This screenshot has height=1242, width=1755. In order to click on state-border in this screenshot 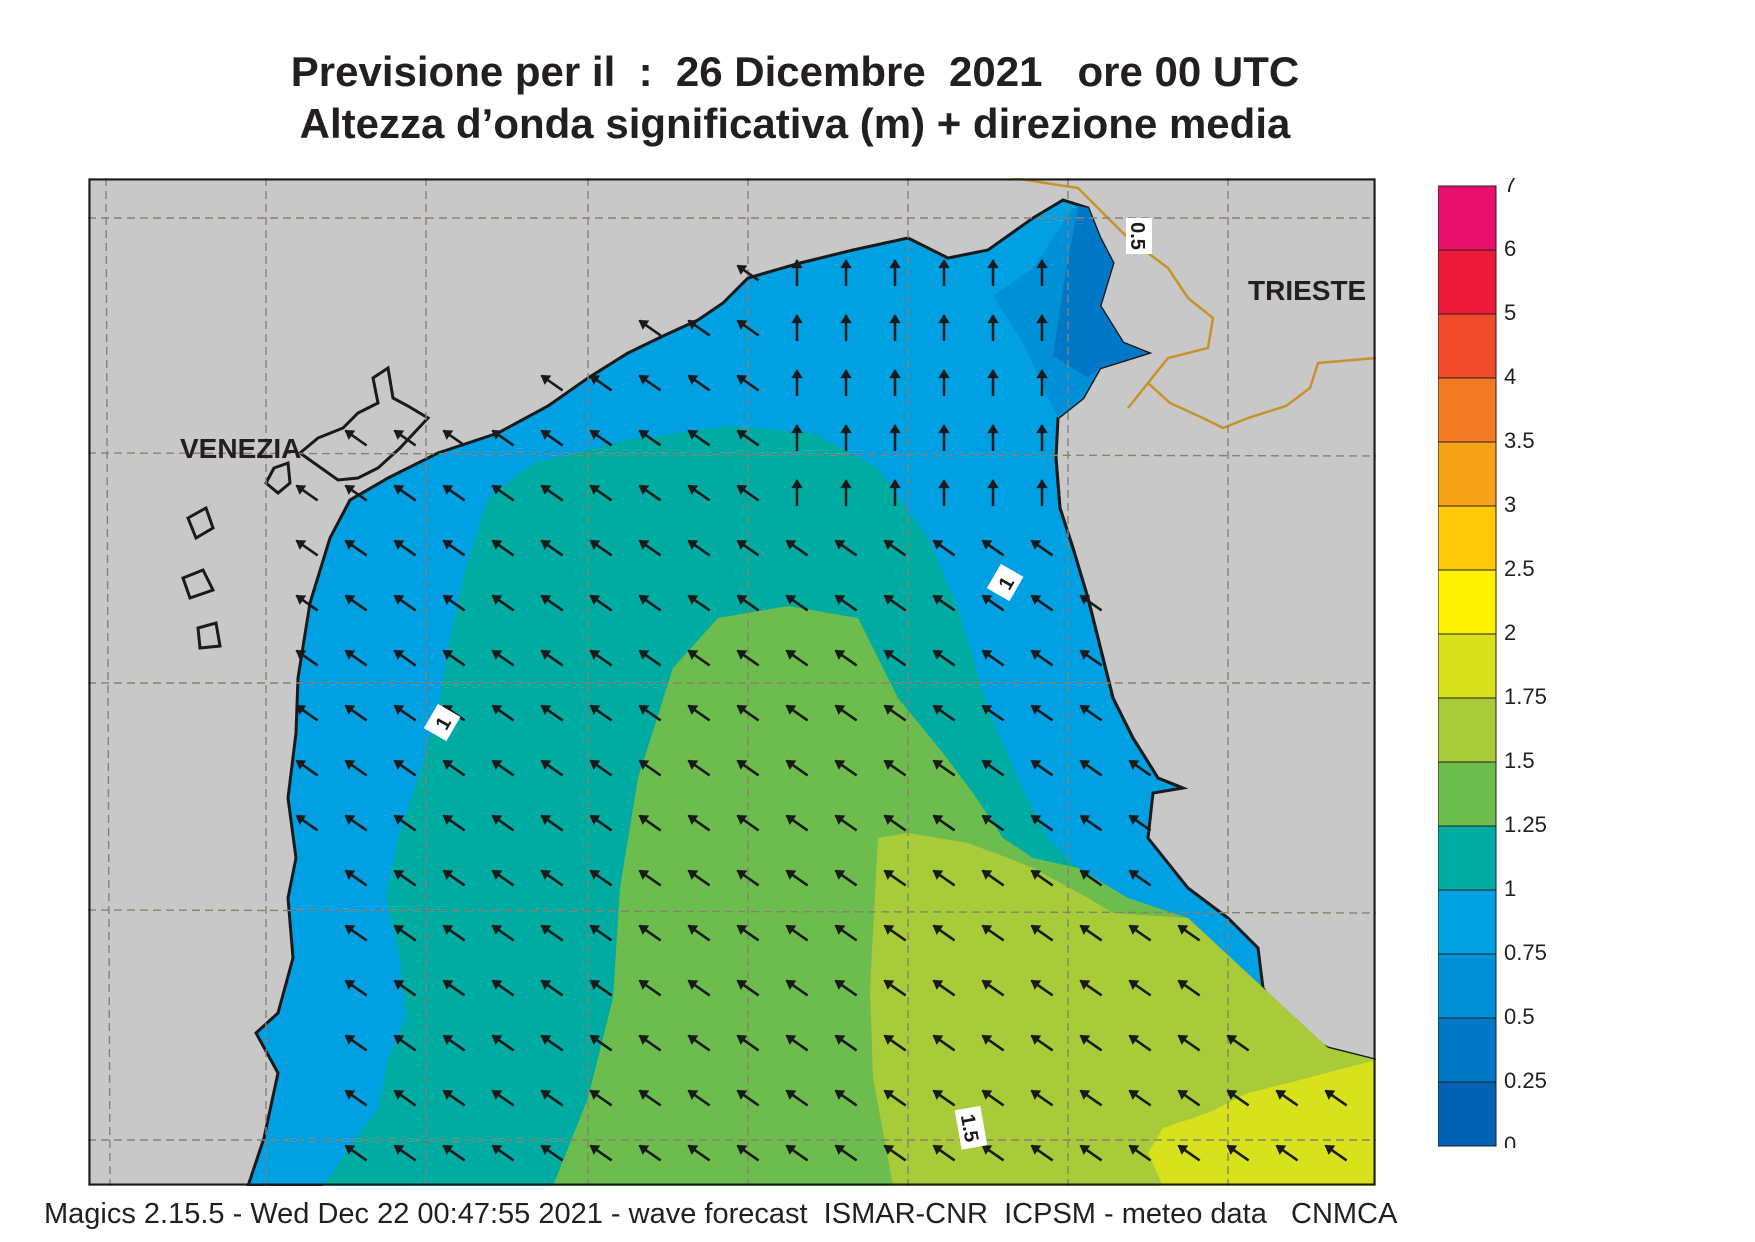, I will do `click(1194, 304)`.